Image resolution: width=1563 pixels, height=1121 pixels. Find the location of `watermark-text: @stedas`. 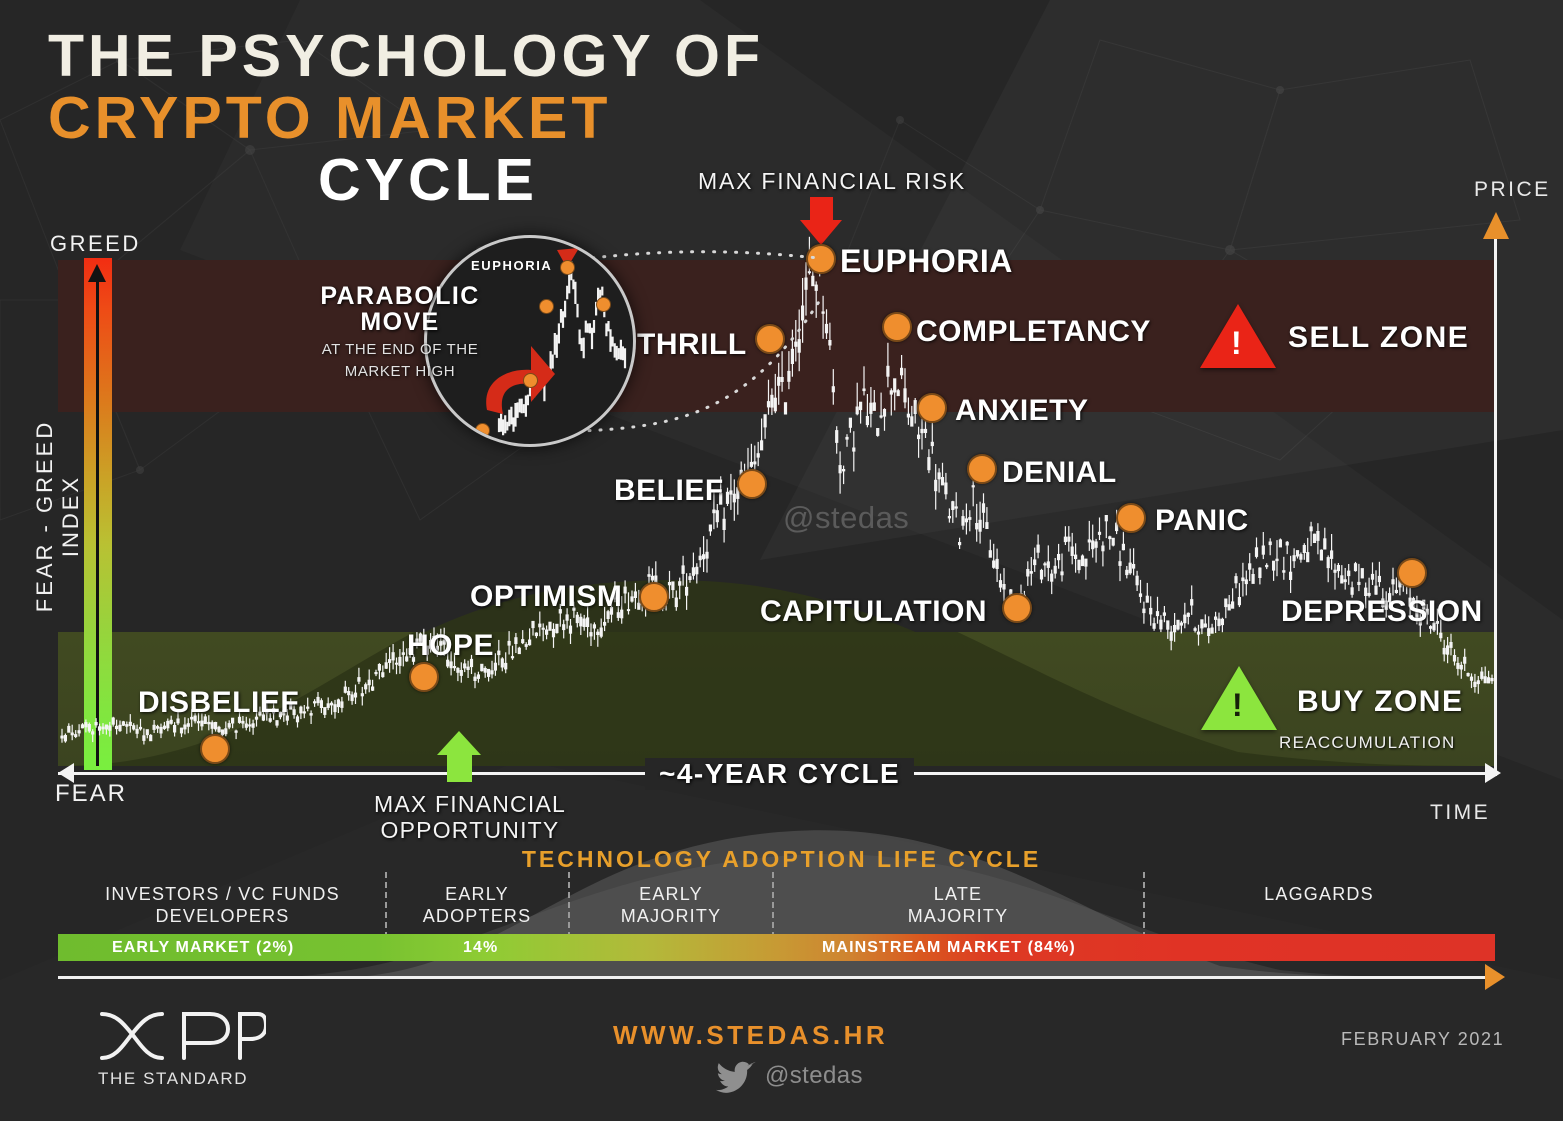

watermark-text: @stedas is located at coordinates (846, 517).